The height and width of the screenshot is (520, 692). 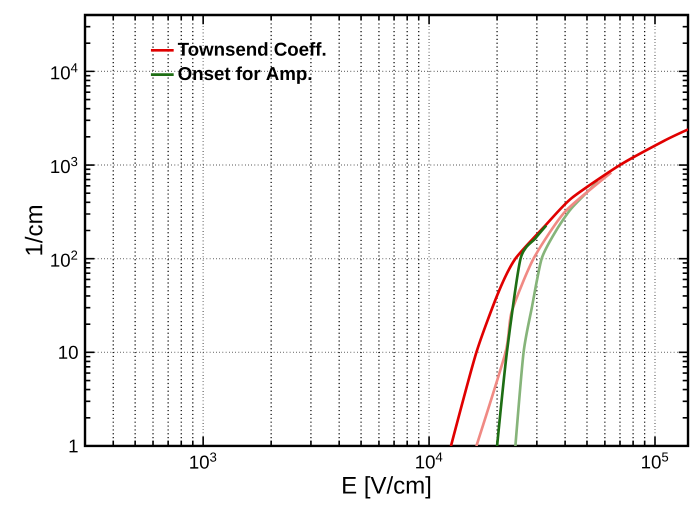 What do you see at coordinates (252, 49) in the screenshot?
I see `legend-label: Townsend Coeff.` at bounding box center [252, 49].